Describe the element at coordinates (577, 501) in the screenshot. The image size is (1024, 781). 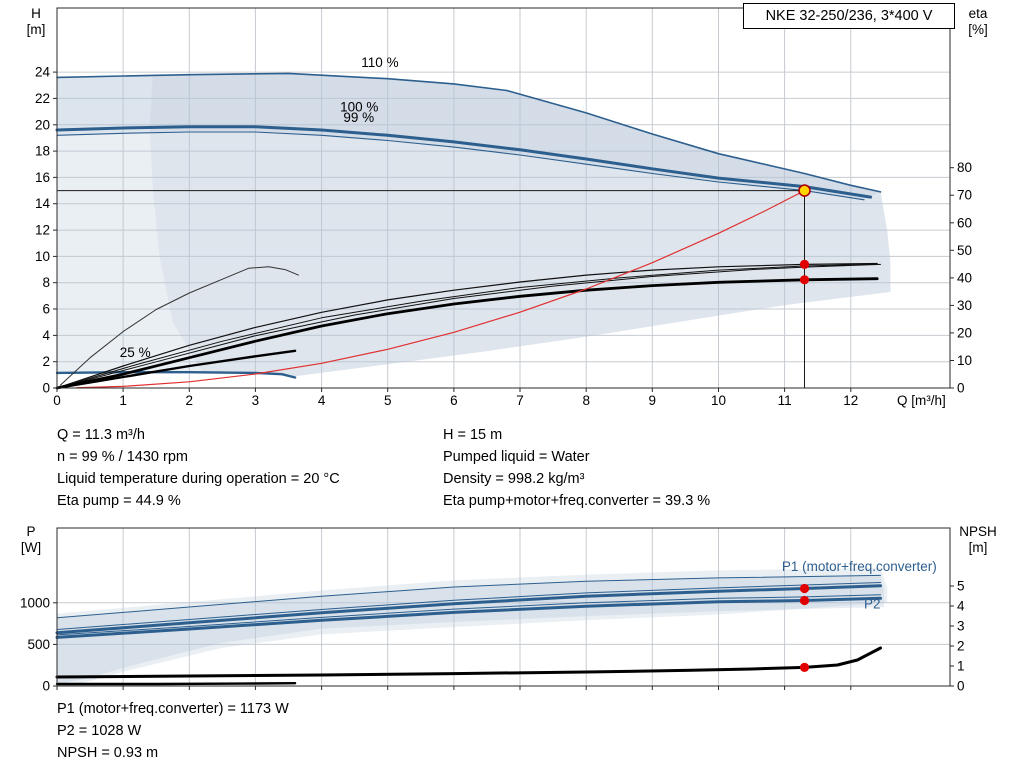
I see `result-eta-total: Eta pump+motor+freq.converter = 39.3 %` at that location.